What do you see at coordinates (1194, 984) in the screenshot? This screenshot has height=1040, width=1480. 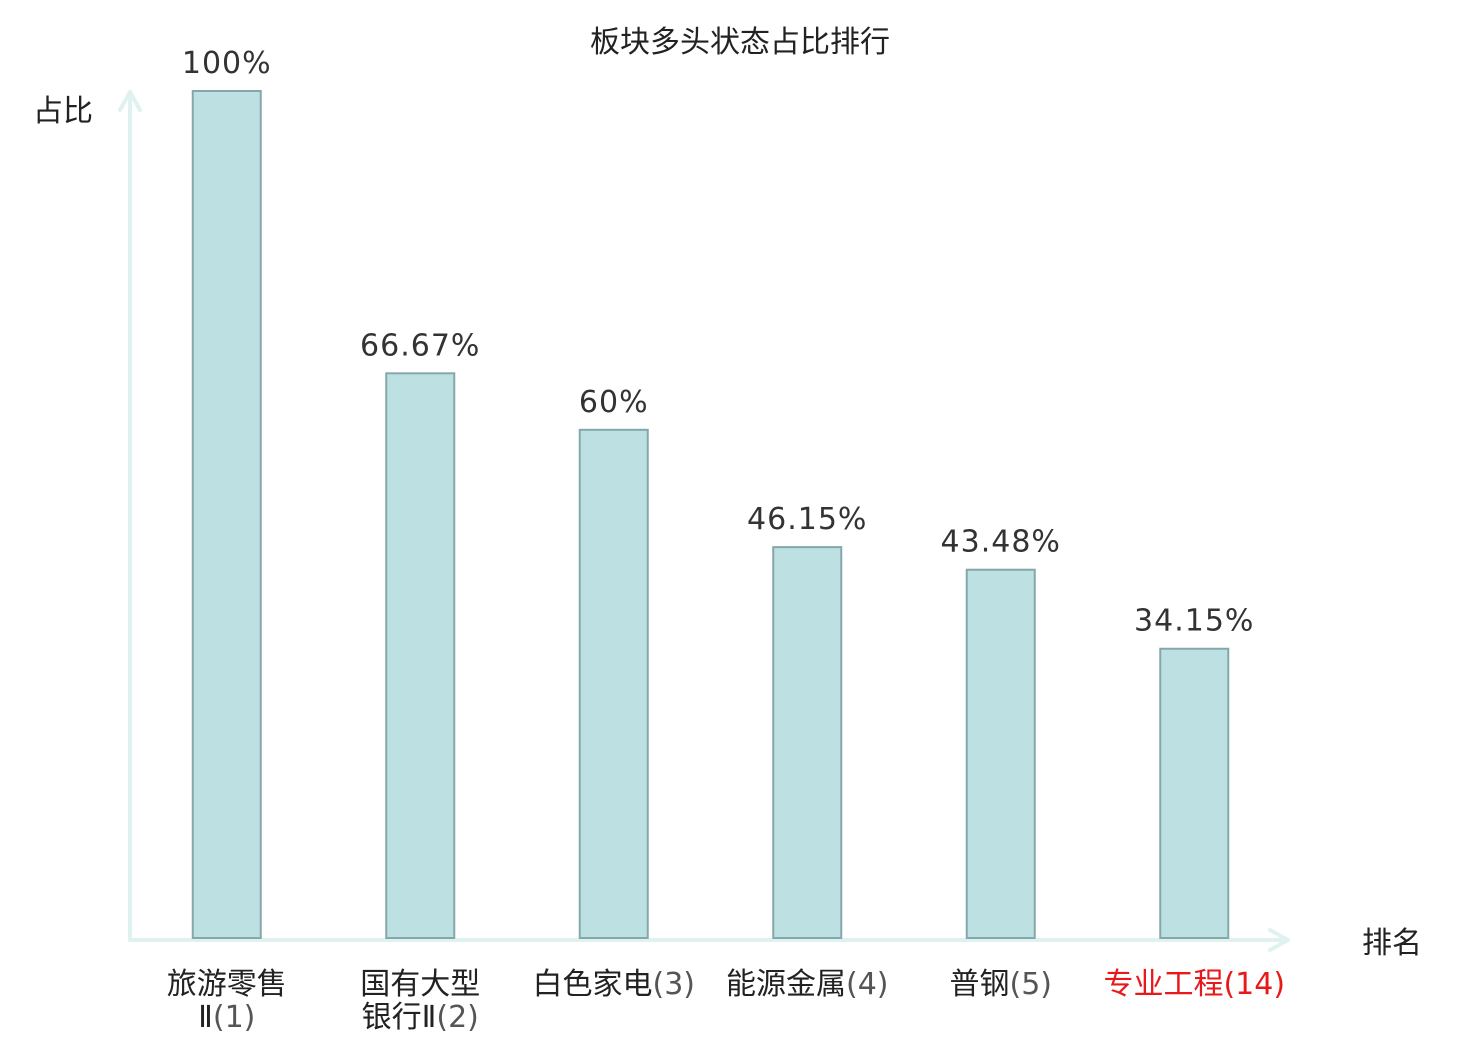 I see `x-tick-label: 专业工程(14)` at bounding box center [1194, 984].